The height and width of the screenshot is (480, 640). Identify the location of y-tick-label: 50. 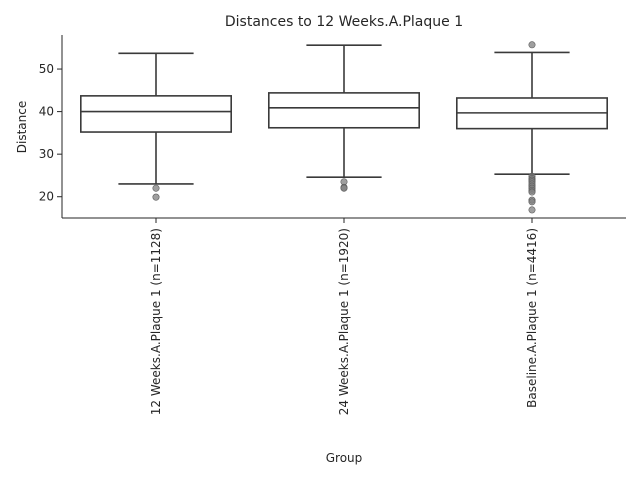
(46, 69).